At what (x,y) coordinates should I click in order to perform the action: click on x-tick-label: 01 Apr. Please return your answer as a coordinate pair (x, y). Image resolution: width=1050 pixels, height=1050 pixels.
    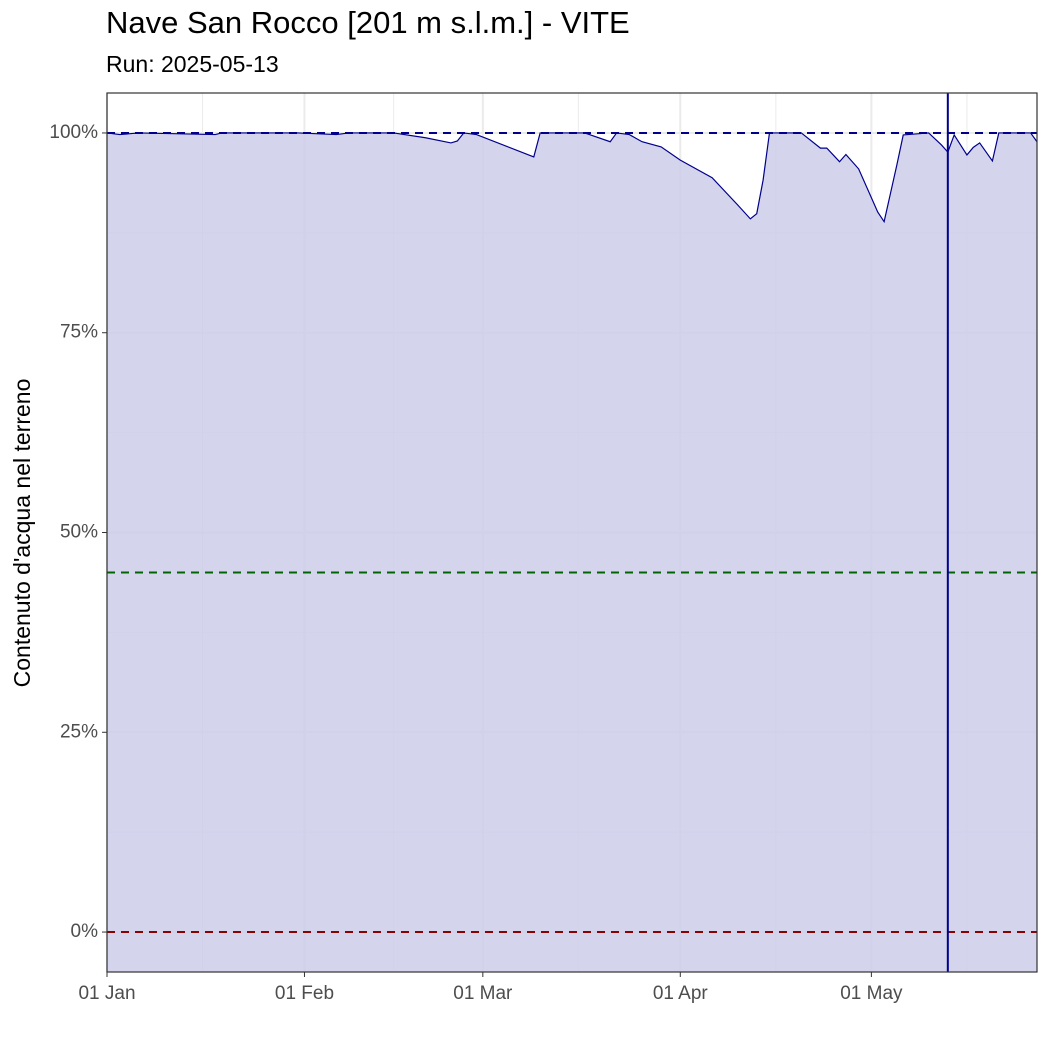
    Looking at the image, I should click on (681, 993).